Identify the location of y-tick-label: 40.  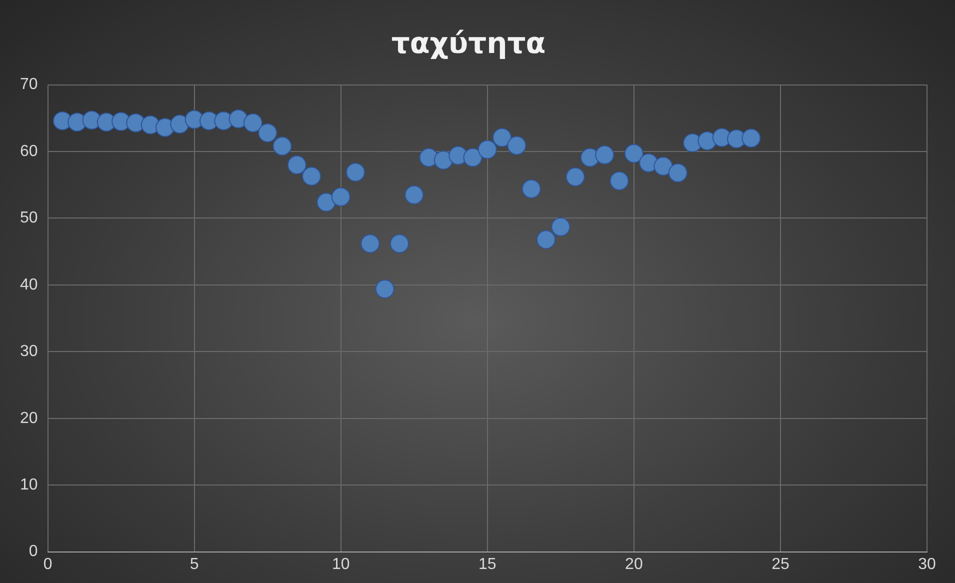
(29, 285).